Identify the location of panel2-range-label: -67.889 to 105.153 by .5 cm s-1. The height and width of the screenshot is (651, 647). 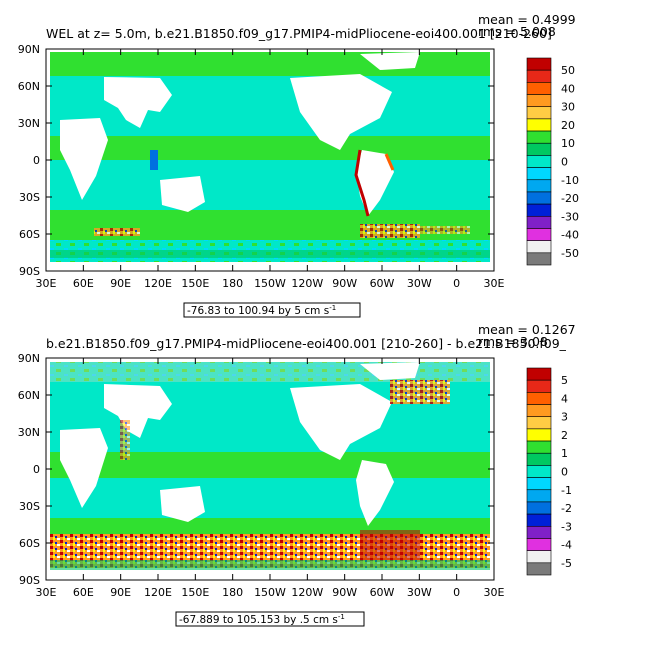
(262, 619).